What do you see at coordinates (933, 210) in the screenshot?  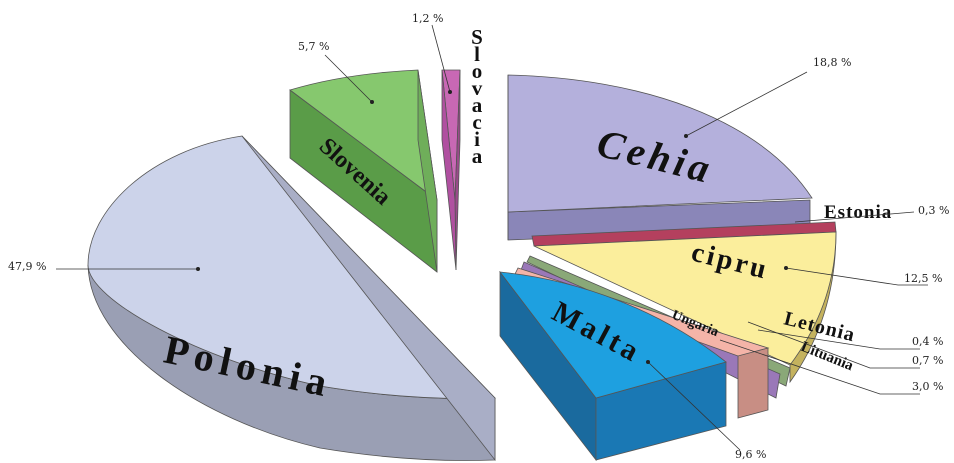 I see `value-label-estonia: 0,3 %` at bounding box center [933, 210].